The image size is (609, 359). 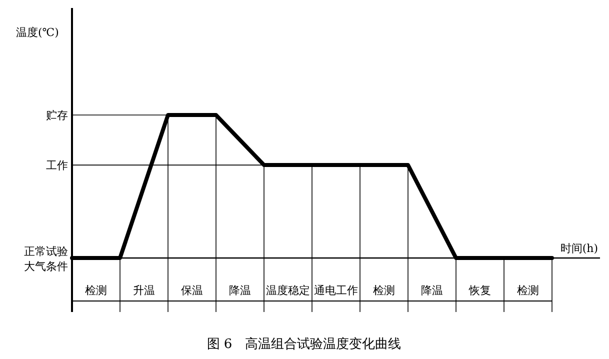 I want to click on text: 保温, so click(x=192, y=290).